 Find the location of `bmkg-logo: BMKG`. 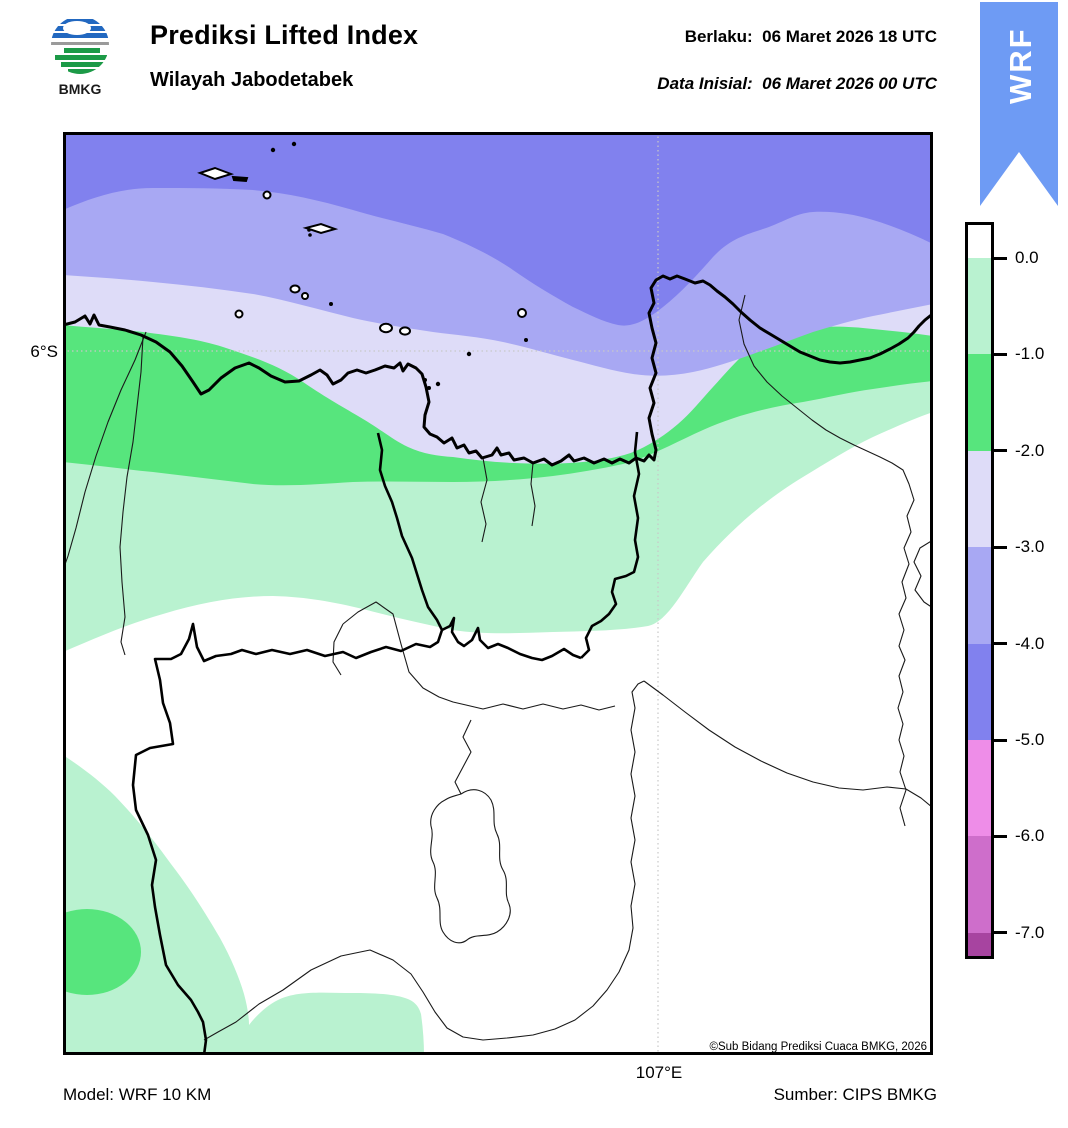

bmkg-logo: BMKG is located at coordinates (80, 56).